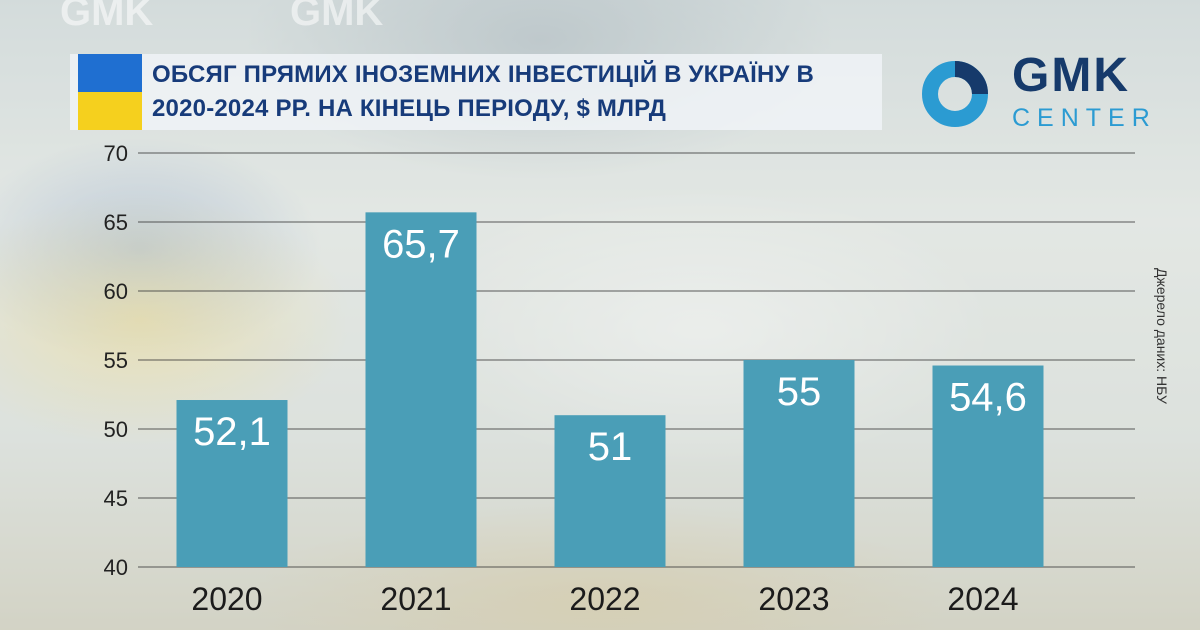 Image resolution: width=1200 pixels, height=630 pixels. Describe the element at coordinates (110, 92) in the screenshot. I see `ukraine-flag-icon` at that location.